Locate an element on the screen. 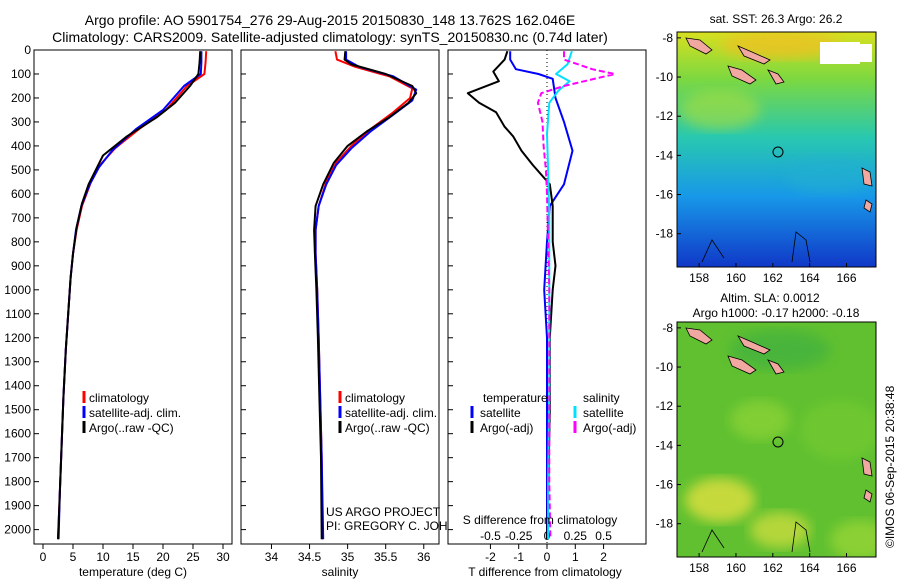 This screenshot has height=580, width=900. lon-tick-label: 166 is located at coordinates (847, 568).